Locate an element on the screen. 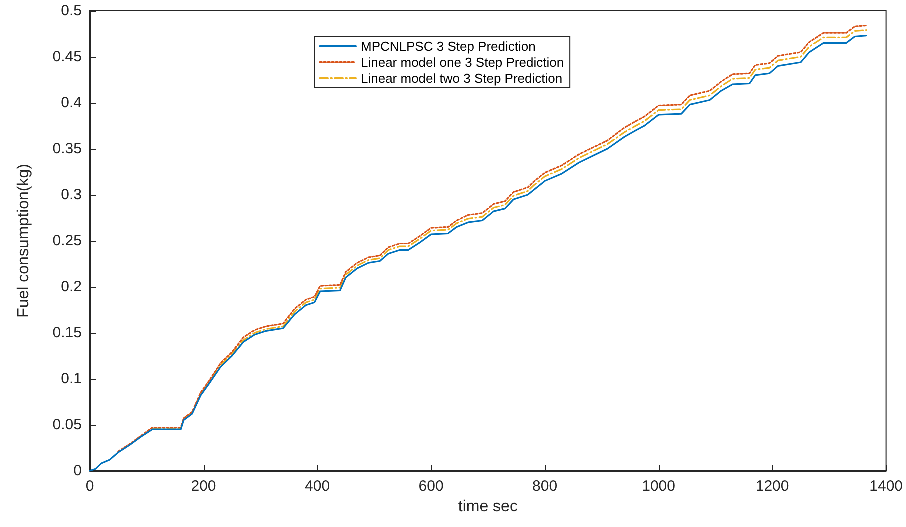 Image resolution: width=906 pixels, height=527 pixels. x-tick-label: 800 is located at coordinates (545, 486).